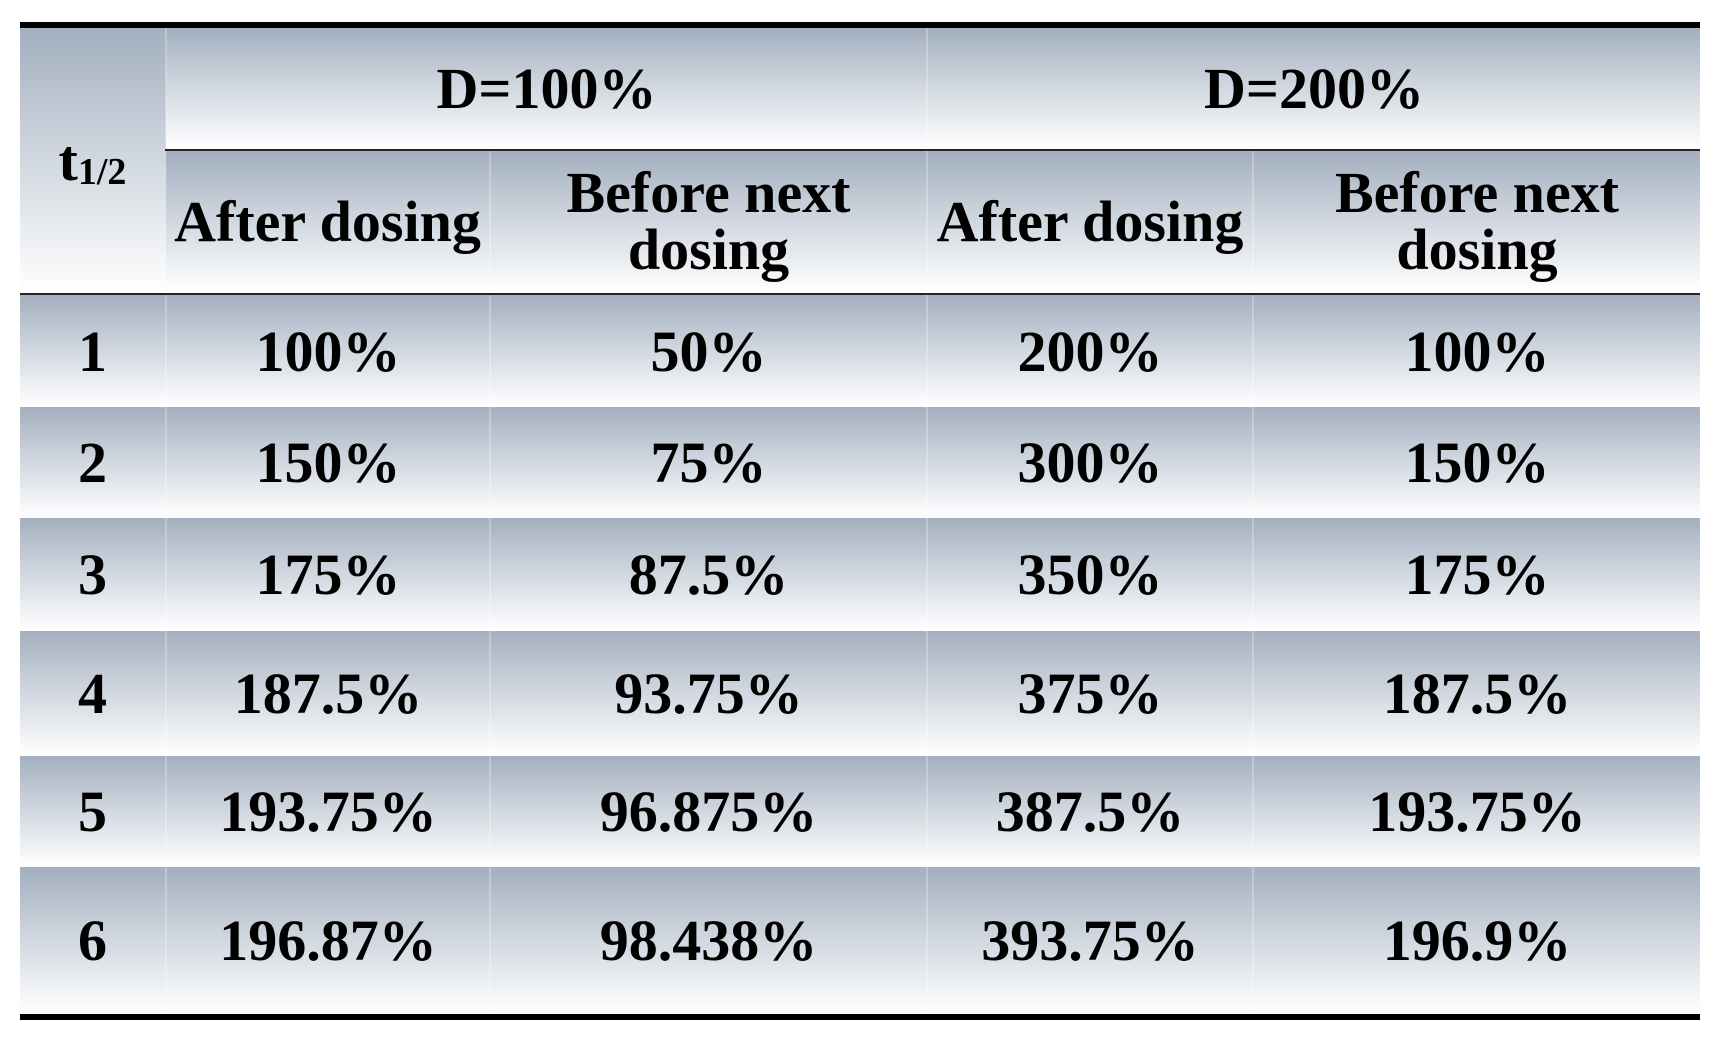 This screenshot has height=1037, width=1709. I want to click on half-life-subscript: 1/2, so click(102, 172).